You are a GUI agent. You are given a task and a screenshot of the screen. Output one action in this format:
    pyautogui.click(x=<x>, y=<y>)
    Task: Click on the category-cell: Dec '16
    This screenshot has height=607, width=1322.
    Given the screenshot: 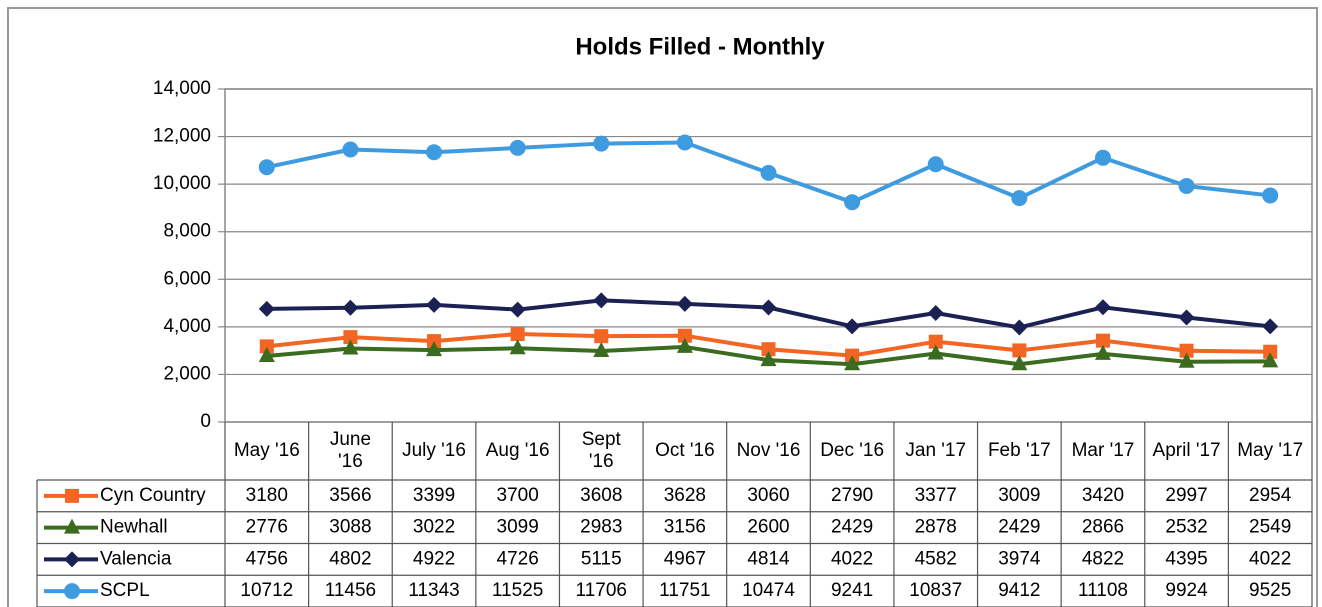 What is the action you would take?
    pyautogui.click(x=852, y=450)
    